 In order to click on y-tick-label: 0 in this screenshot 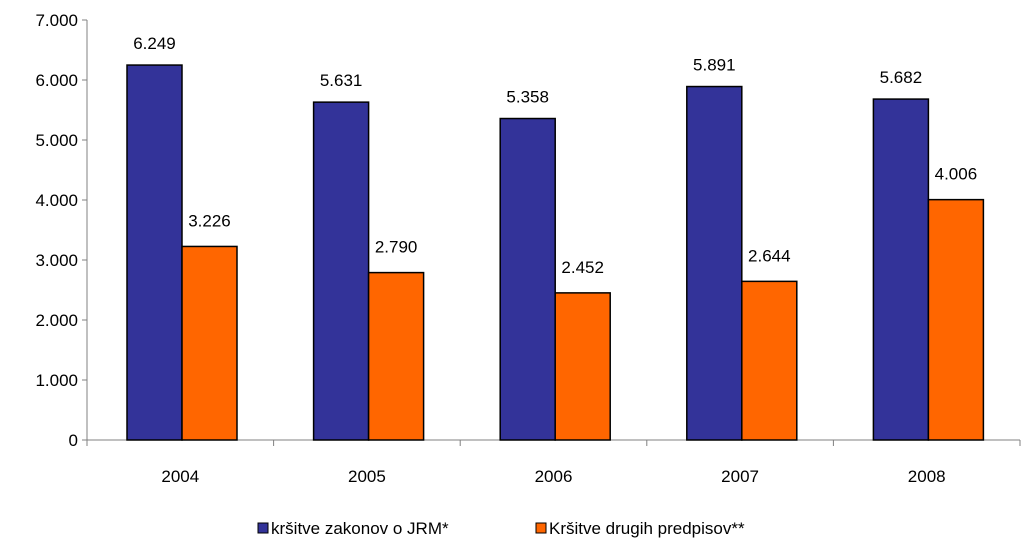, I will do `click(73, 440)`.